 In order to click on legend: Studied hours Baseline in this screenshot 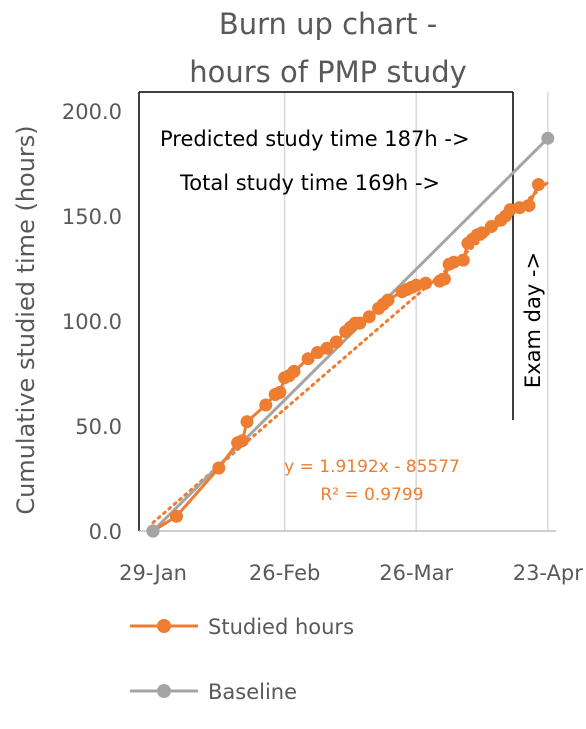, I will do `click(242, 659)`.